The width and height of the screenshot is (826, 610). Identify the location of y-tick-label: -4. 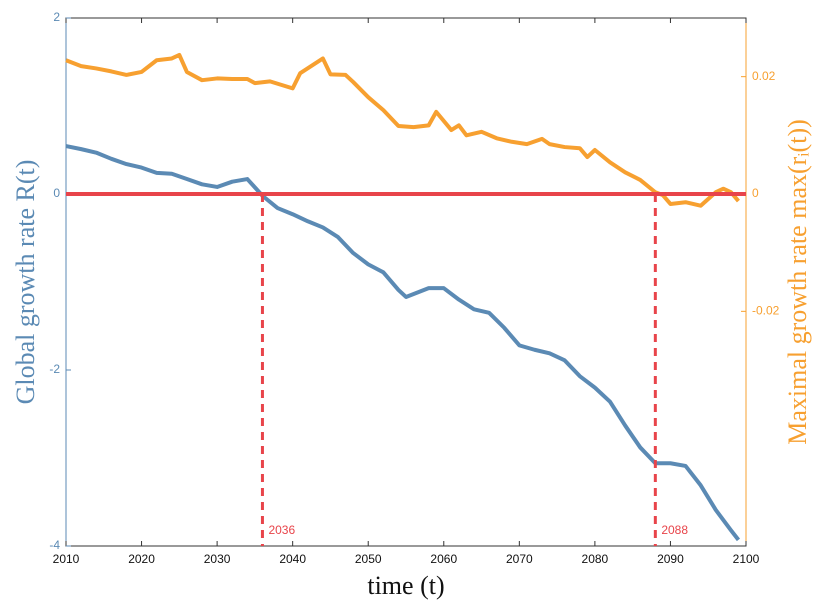
(54, 545).